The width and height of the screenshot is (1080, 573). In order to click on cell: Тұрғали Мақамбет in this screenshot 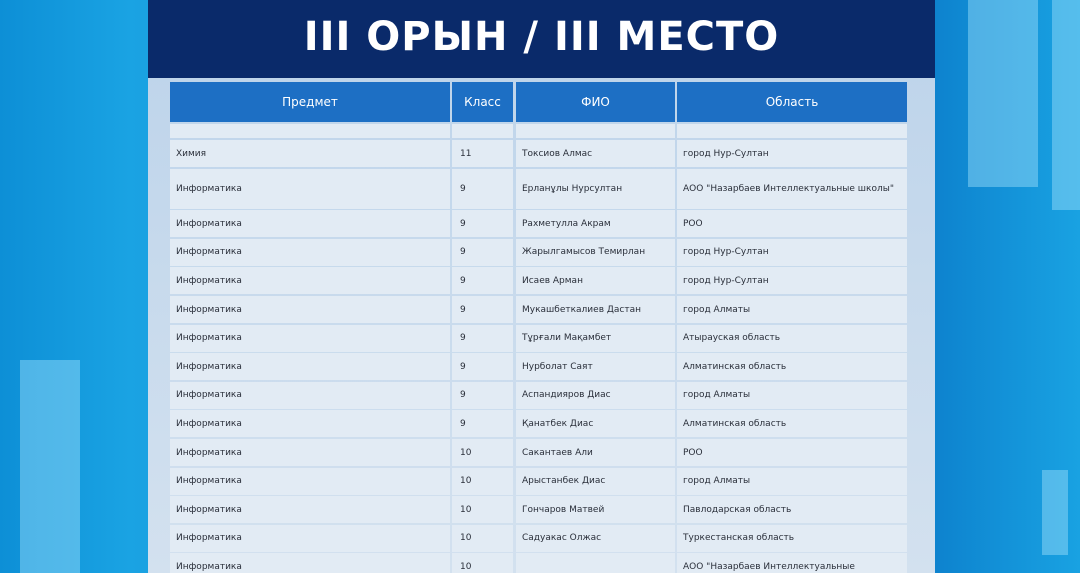, I will do `click(595, 338)`.